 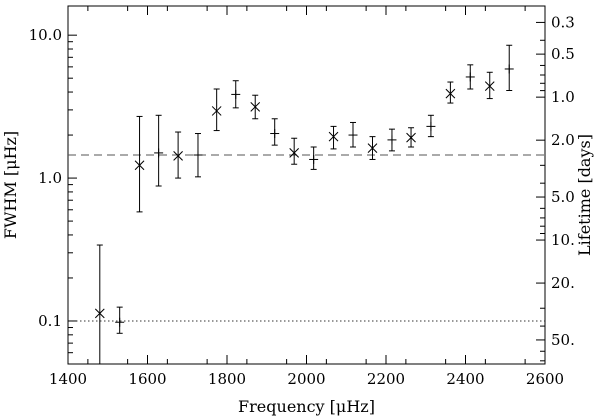 What do you see at coordinates (147, 379) in the screenshot?
I see `x-tick-label: 1600` at bounding box center [147, 379].